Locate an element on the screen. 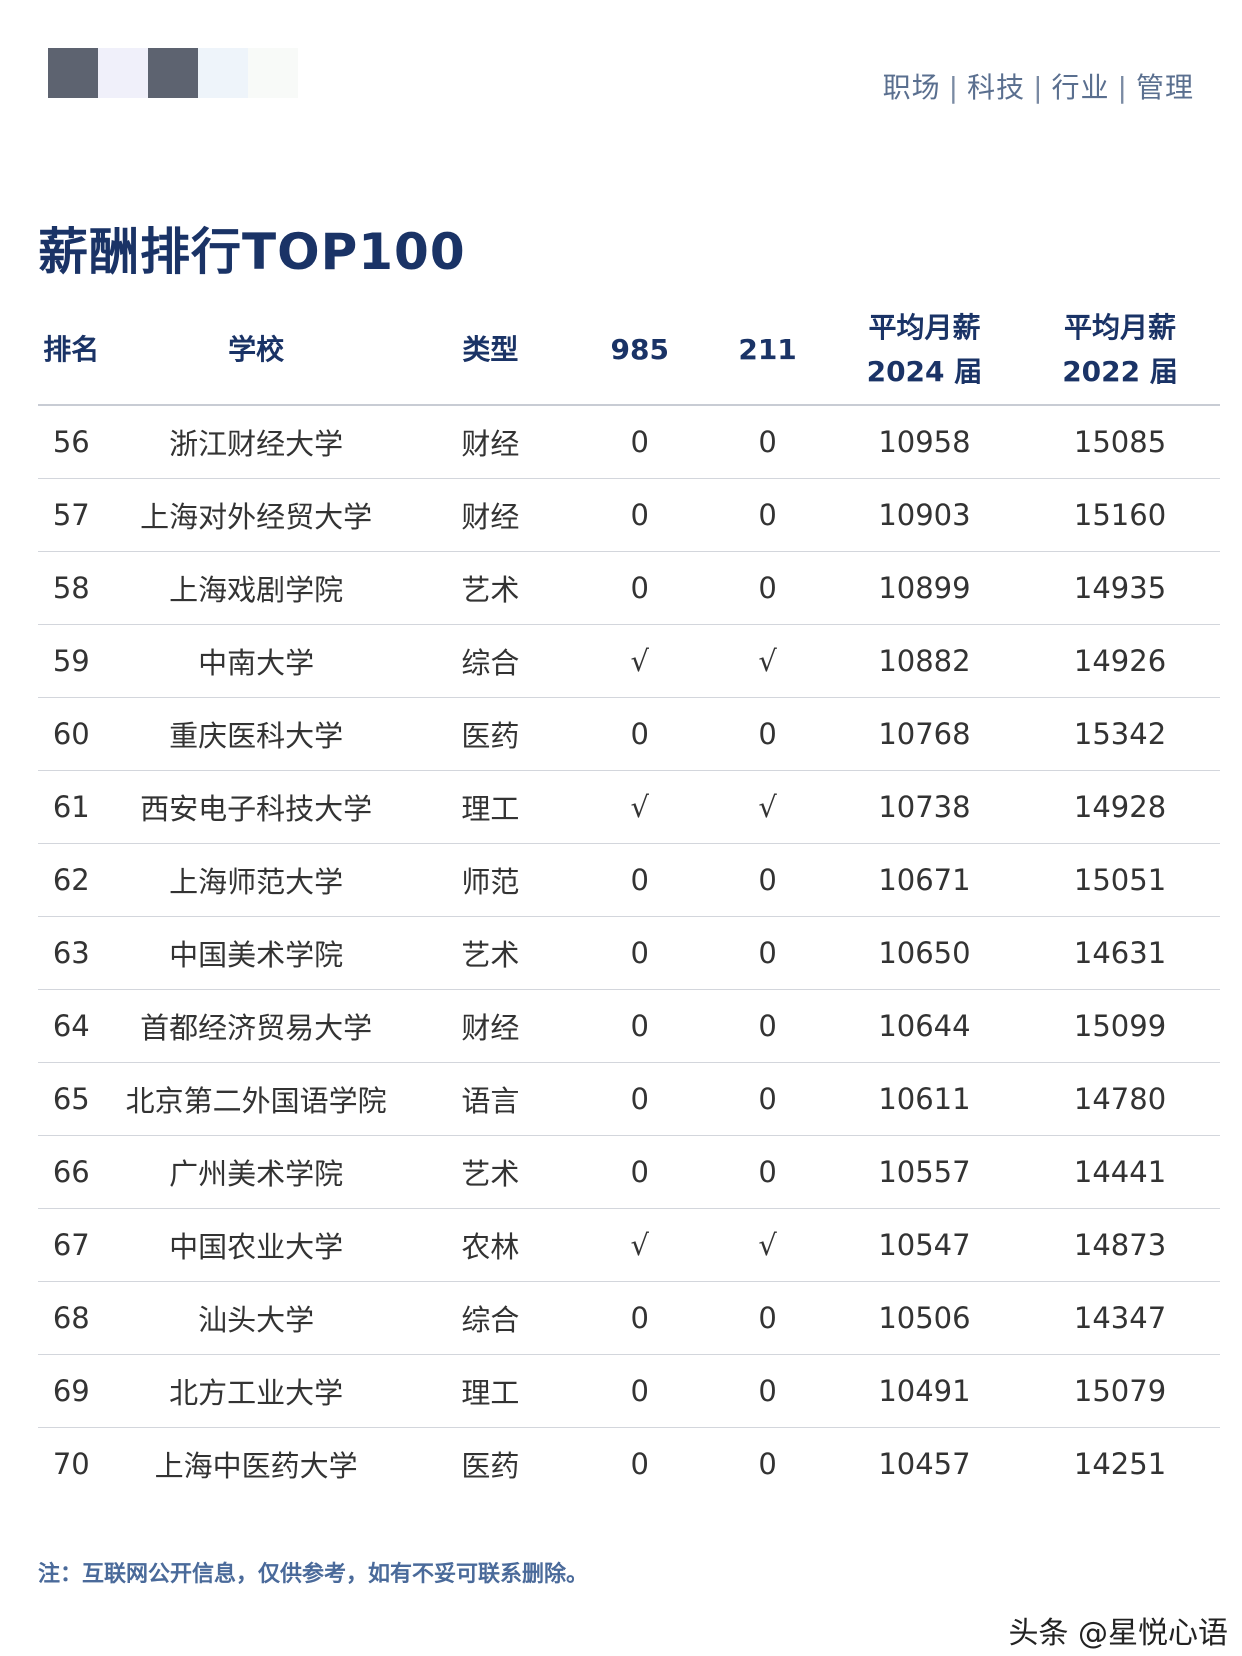 This screenshot has width=1242, height=1656. footnote: 注：互联网公开信息，仅供参考，如有不妥可联系删除。 is located at coordinates (313, 1574).